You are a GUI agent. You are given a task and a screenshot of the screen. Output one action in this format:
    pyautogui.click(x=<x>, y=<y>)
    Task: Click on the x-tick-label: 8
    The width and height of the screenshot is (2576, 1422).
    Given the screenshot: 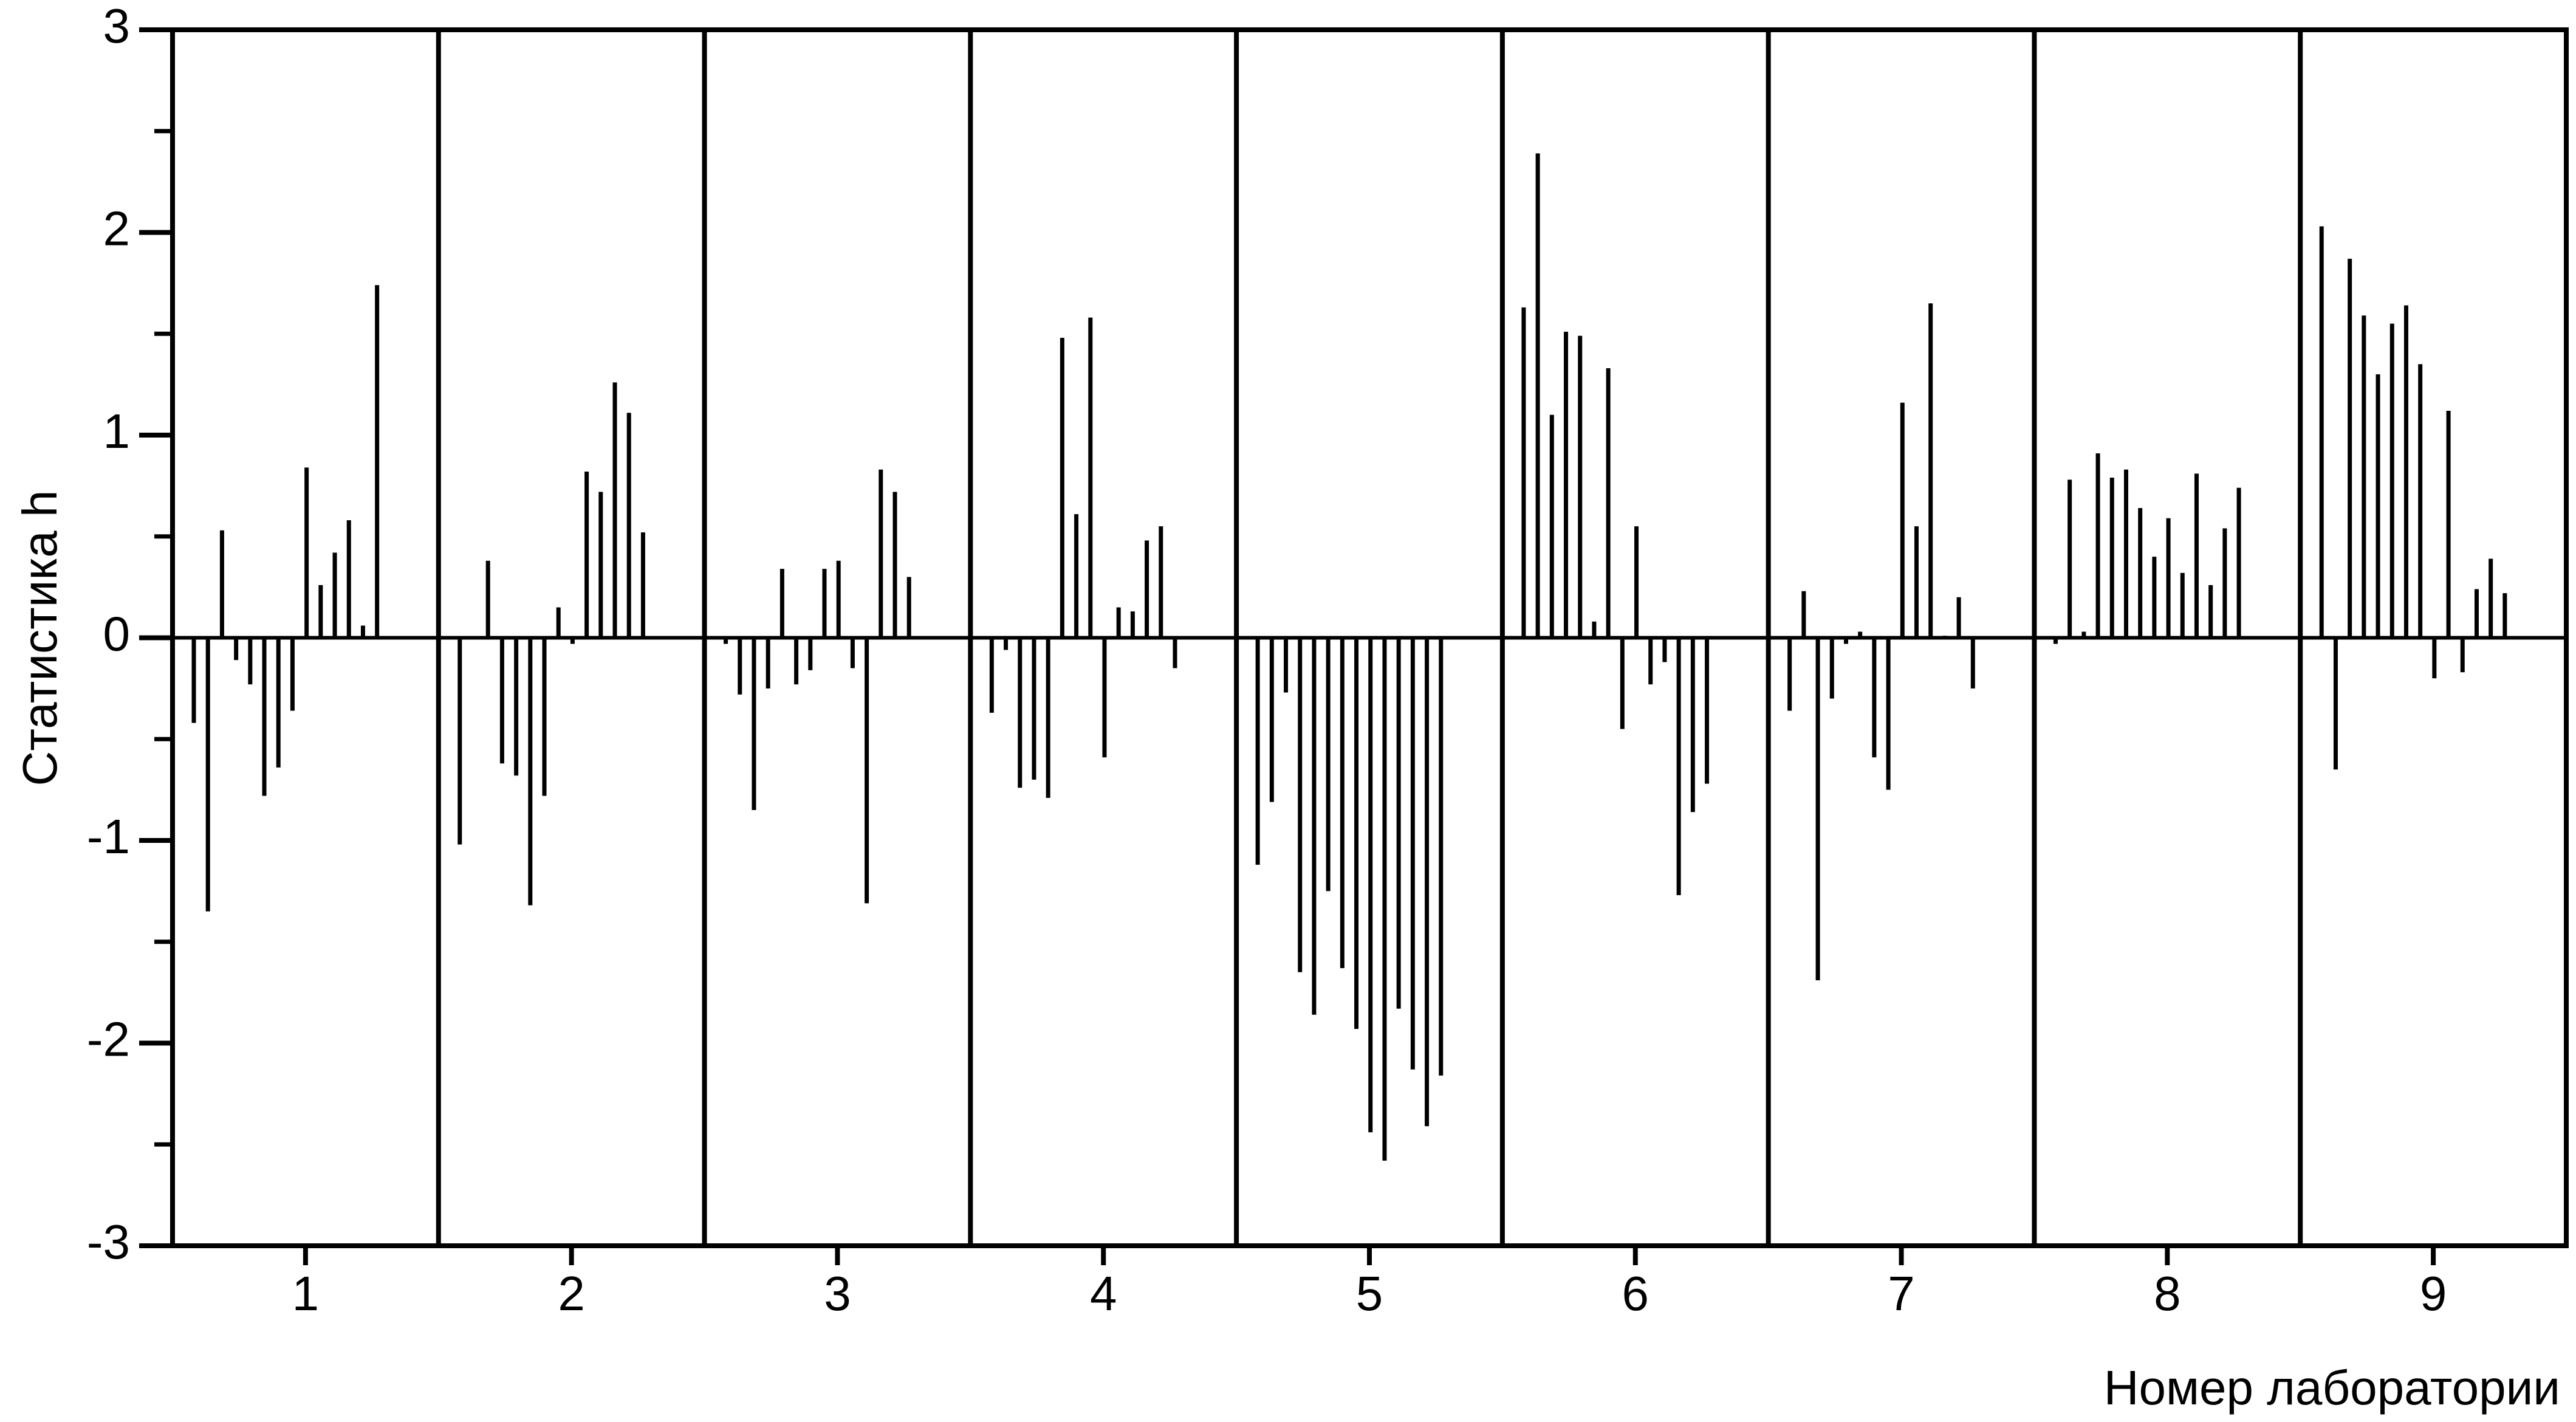 What is the action you would take?
    pyautogui.click(x=2167, y=1293)
    